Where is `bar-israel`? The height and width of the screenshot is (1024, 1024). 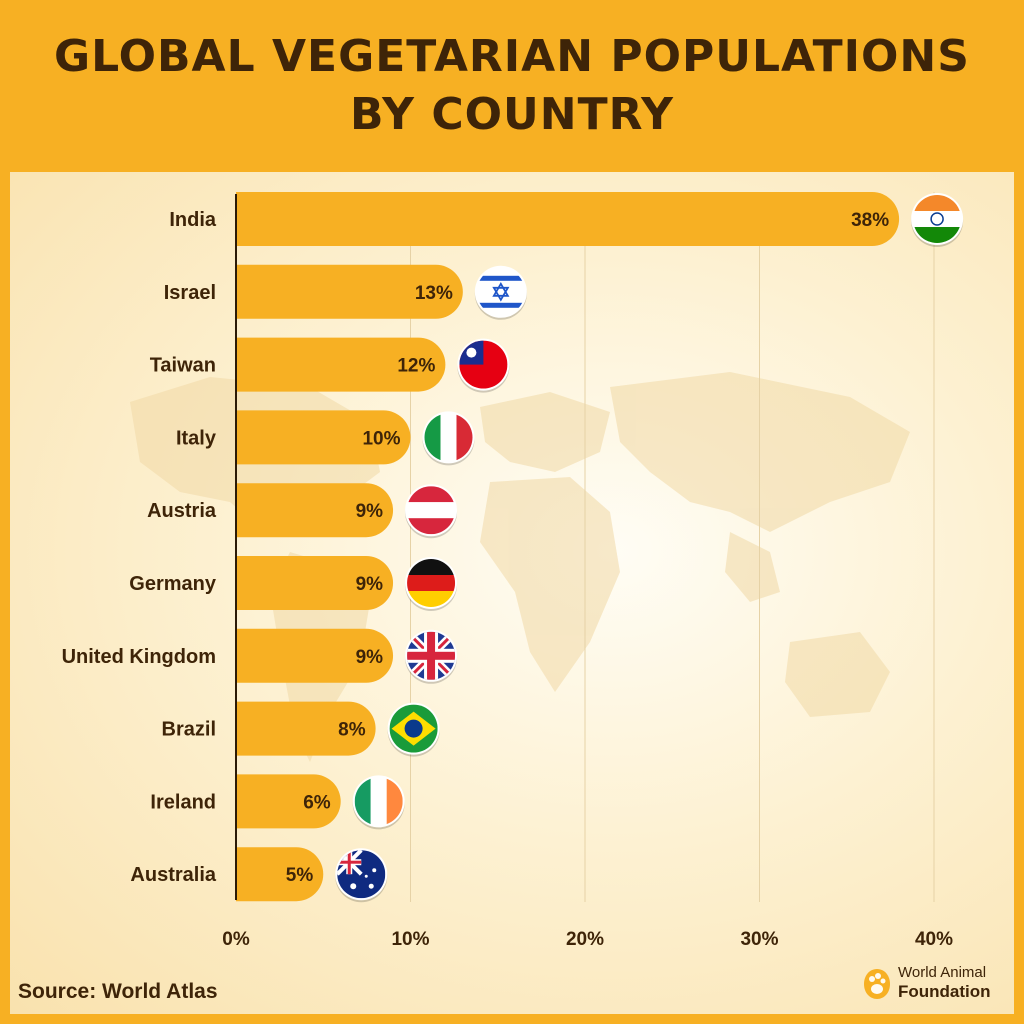
bar-israel is located at coordinates (349, 291).